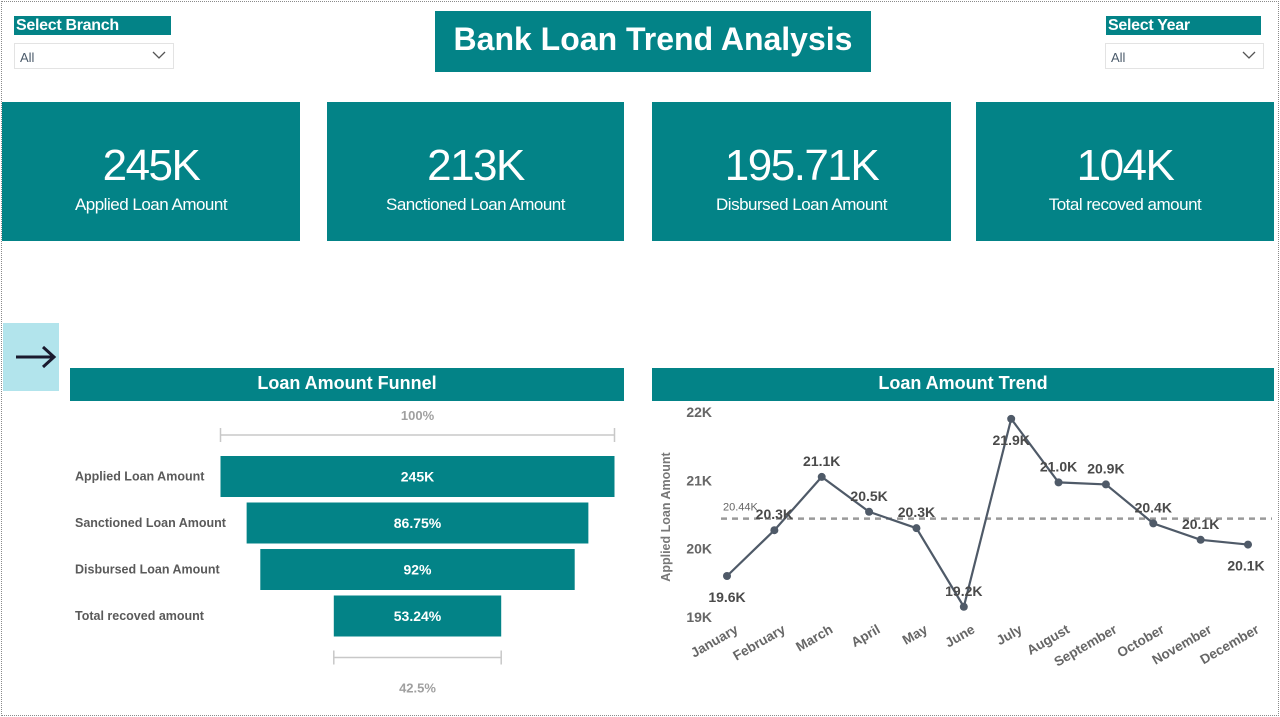 Image resolution: width=1280 pixels, height=717 pixels. Describe the element at coordinates (140, 616) in the screenshot. I see `funnel-category-label: Total recoved amount` at that location.